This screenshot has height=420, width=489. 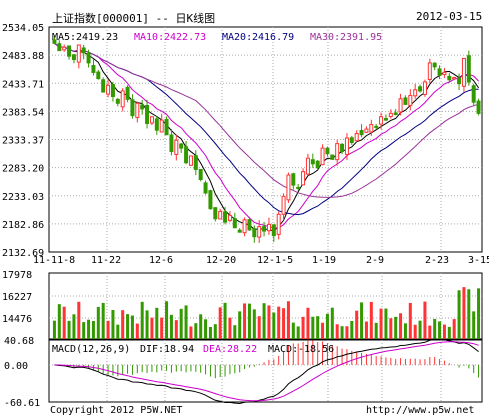 What do you see at coordinates (324, 260) in the screenshot?
I see `x-tick-label: 1-19` at bounding box center [324, 260].